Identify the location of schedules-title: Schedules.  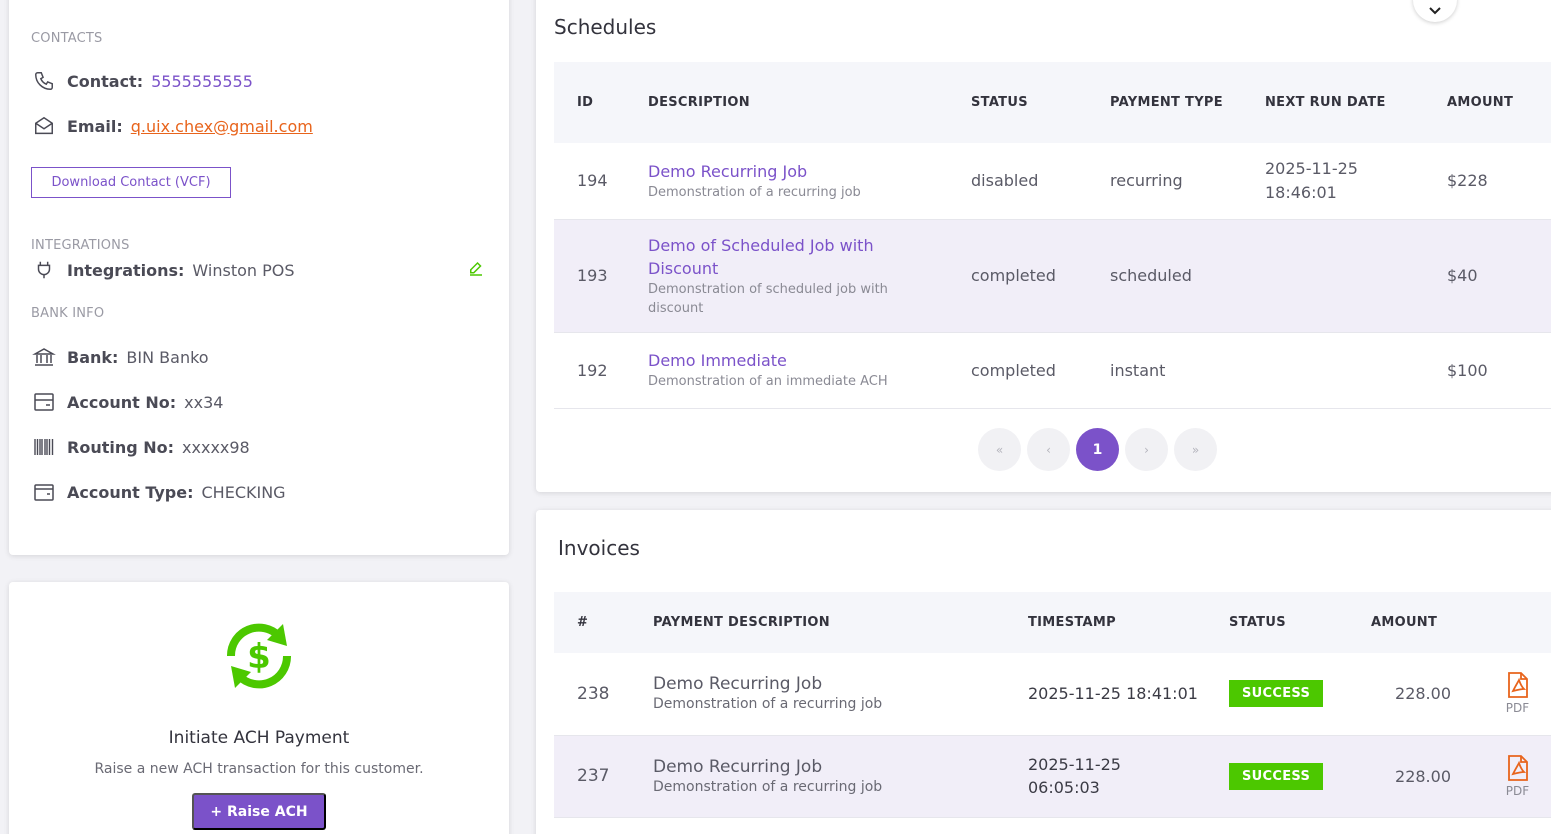
(605, 27).